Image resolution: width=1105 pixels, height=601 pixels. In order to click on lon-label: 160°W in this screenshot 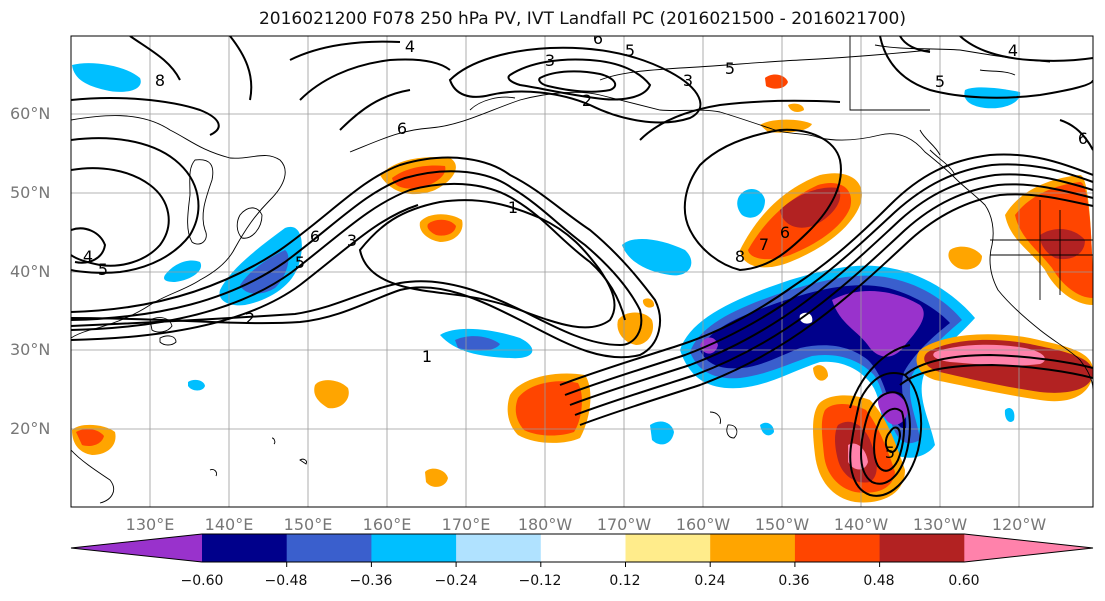, I will do `click(703, 524)`.